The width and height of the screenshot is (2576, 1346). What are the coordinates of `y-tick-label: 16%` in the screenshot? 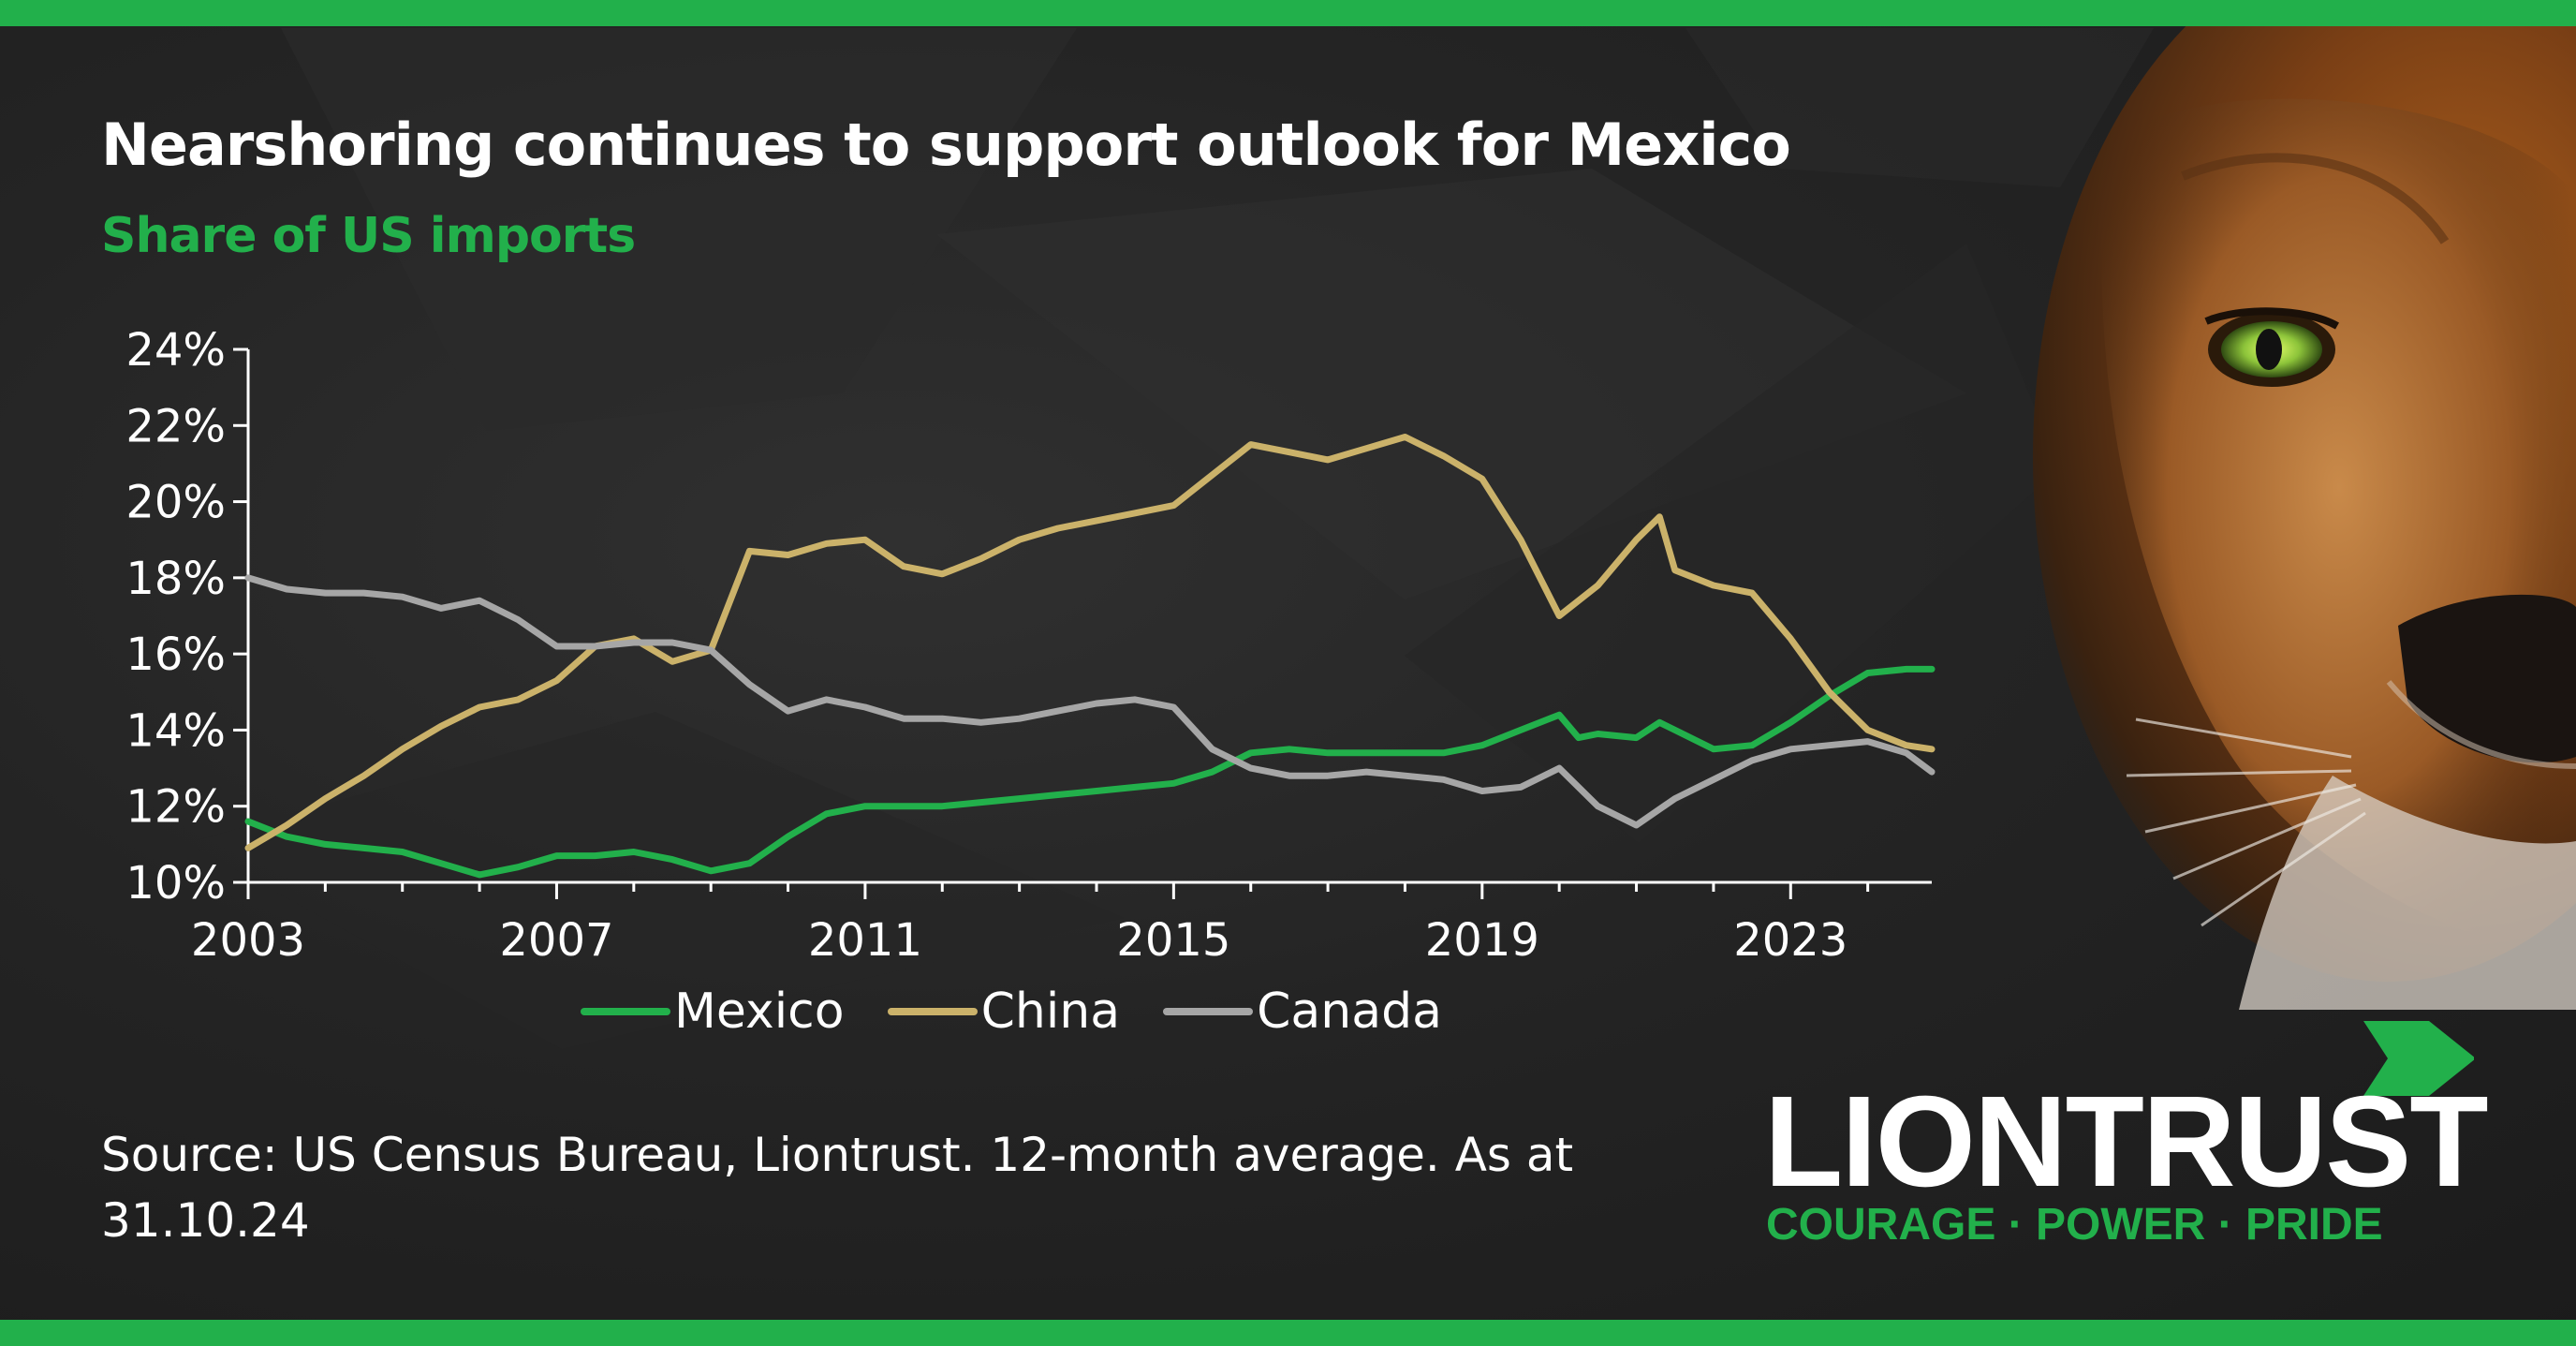 It's located at (175, 655).